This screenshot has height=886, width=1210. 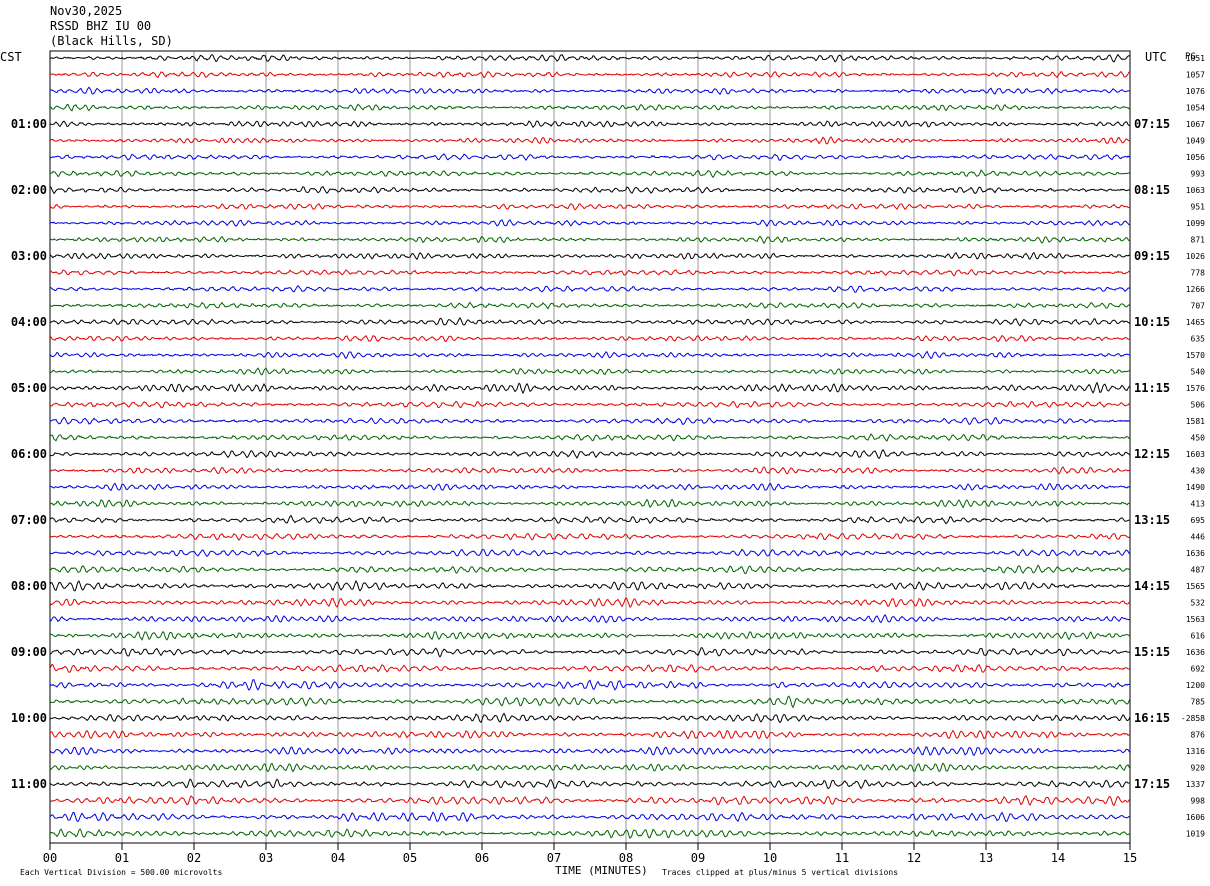 I want to click on row-offset-label: 871, so click(x=1198, y=240).